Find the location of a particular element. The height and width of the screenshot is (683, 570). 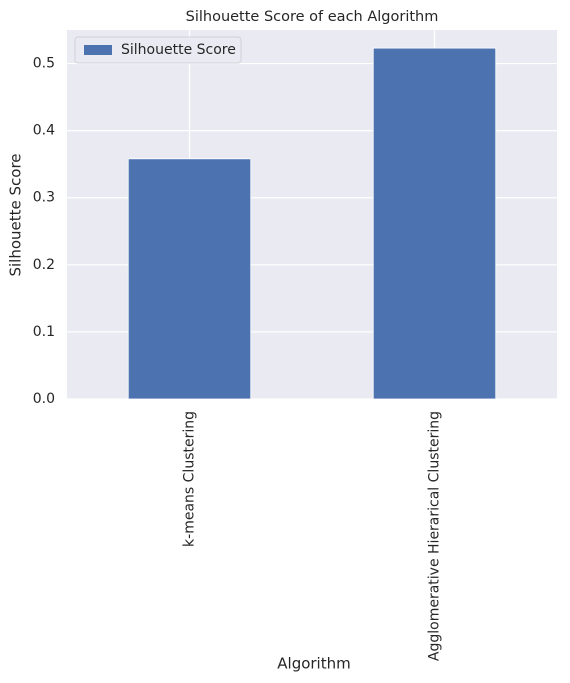

y-tick-label: 0.0 is located at coordinates (44, 399).